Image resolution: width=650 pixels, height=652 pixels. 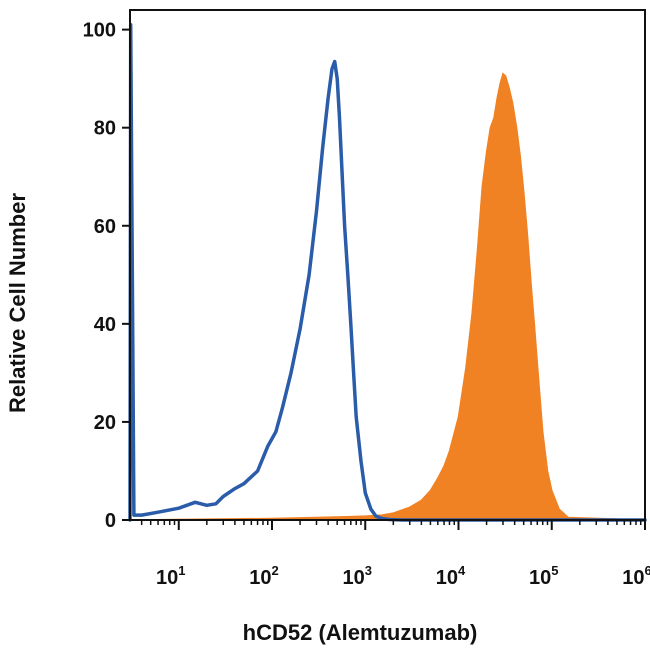 I want to click on x-tick-label: 10³, so click(x=357, y=576).